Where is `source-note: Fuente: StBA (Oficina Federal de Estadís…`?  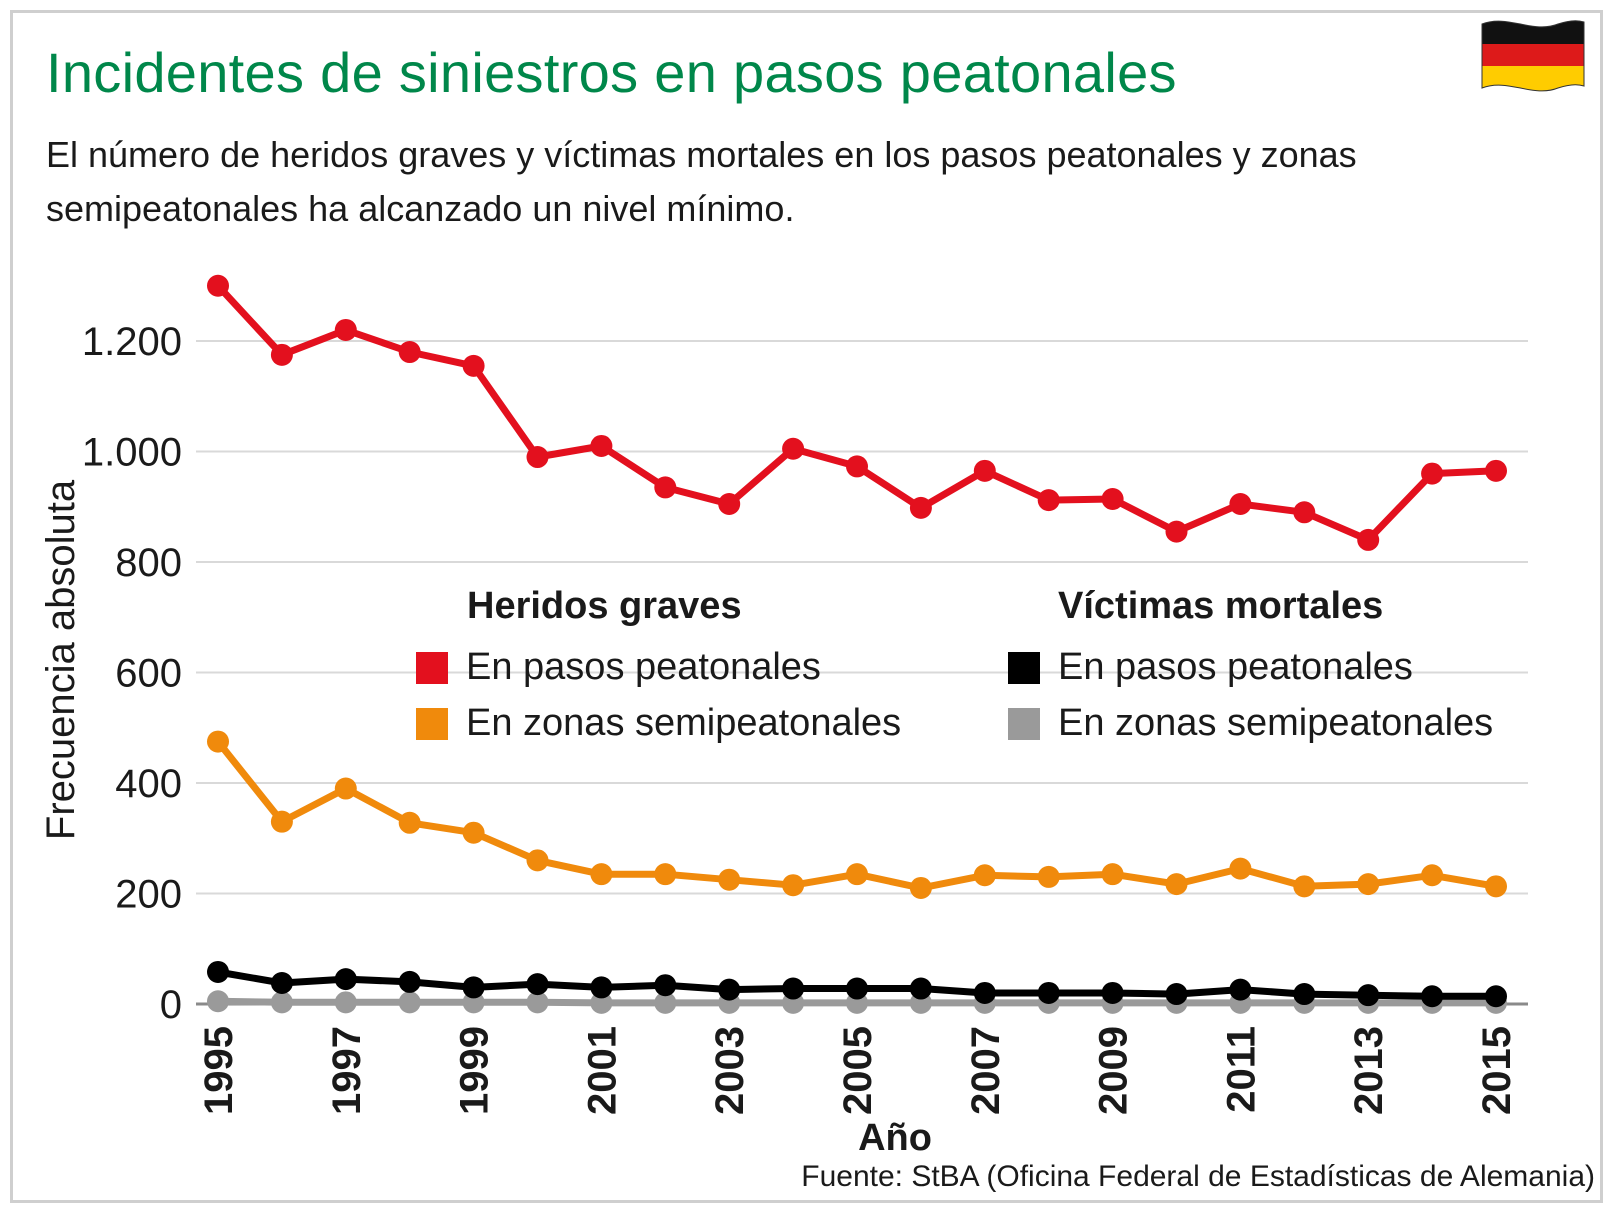 source-note: Fuente: StBA (Oficina Federal de Estadís… is located at coordinates (1198, 1176).